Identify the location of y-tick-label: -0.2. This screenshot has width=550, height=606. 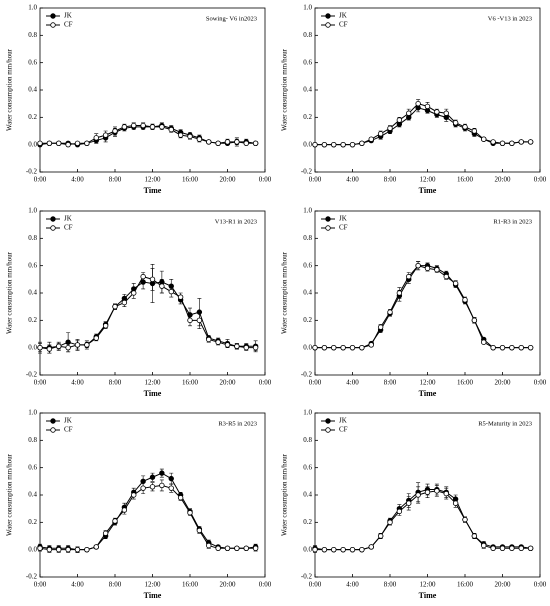
(307, 375).